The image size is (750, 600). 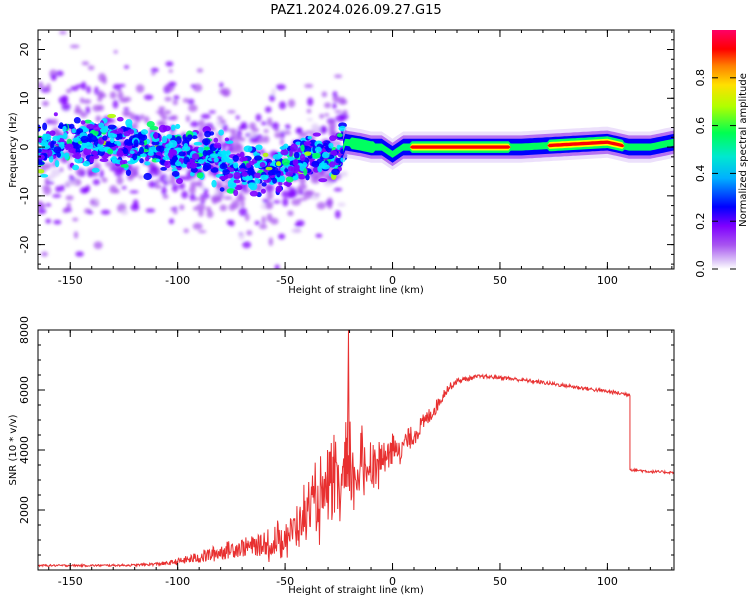 I want to click on spectrogram-x-label: Height of straight line (km), so click(x=356, y=290).